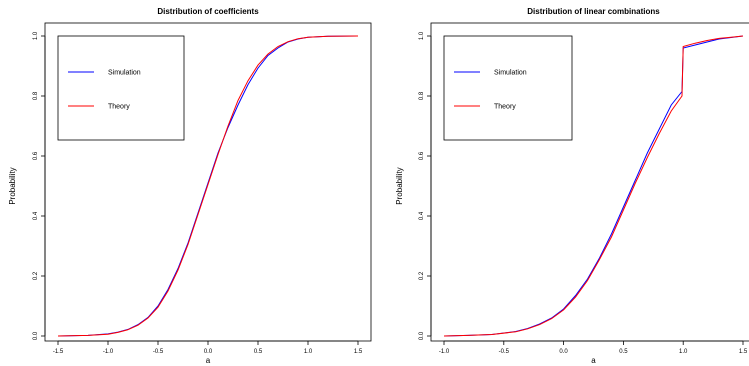 Image resolution: width=749 pixels, height=366 pixels. I want to click on chart-title: Distribution of linear combinations, so click(593, 11).